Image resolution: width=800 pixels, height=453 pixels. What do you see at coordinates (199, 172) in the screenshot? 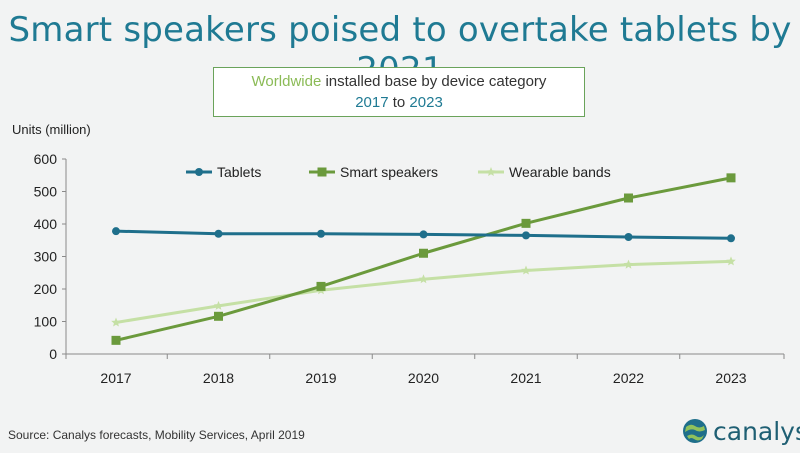
I see `tablets-legend-marker` at bounding box center [199, 172].